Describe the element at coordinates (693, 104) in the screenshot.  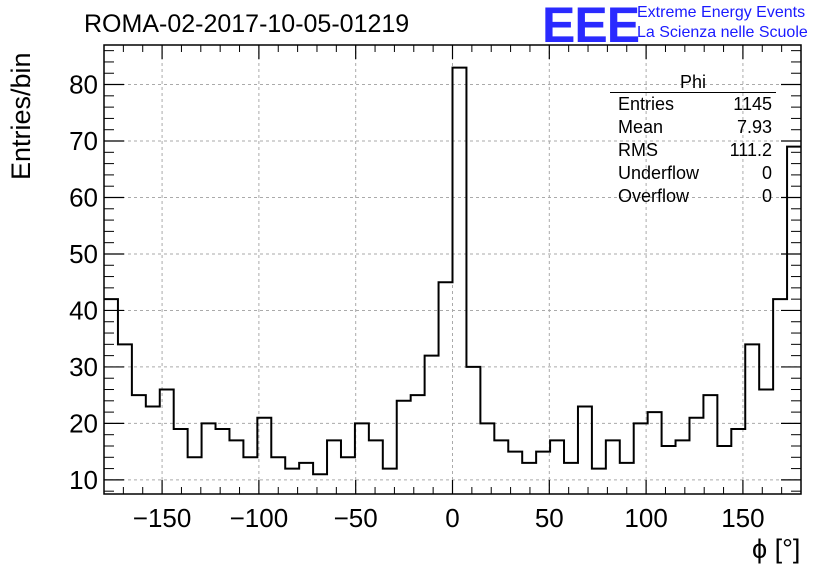
I see `stats-row-entries: Entries 1145` at that location.